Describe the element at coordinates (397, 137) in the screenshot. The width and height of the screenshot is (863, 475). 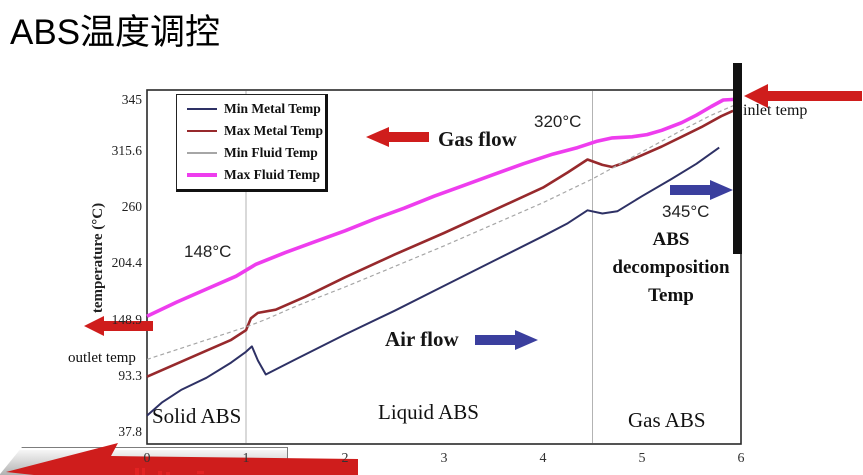
I see `gas-flow-arrow-left-icon` at that location.